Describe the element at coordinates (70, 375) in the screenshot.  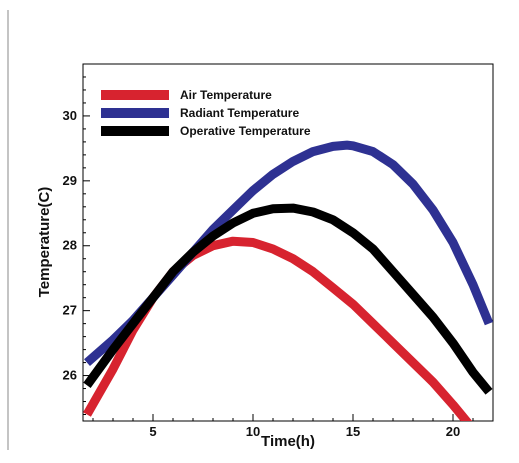
I see `y-tick-label: 26` at that location.